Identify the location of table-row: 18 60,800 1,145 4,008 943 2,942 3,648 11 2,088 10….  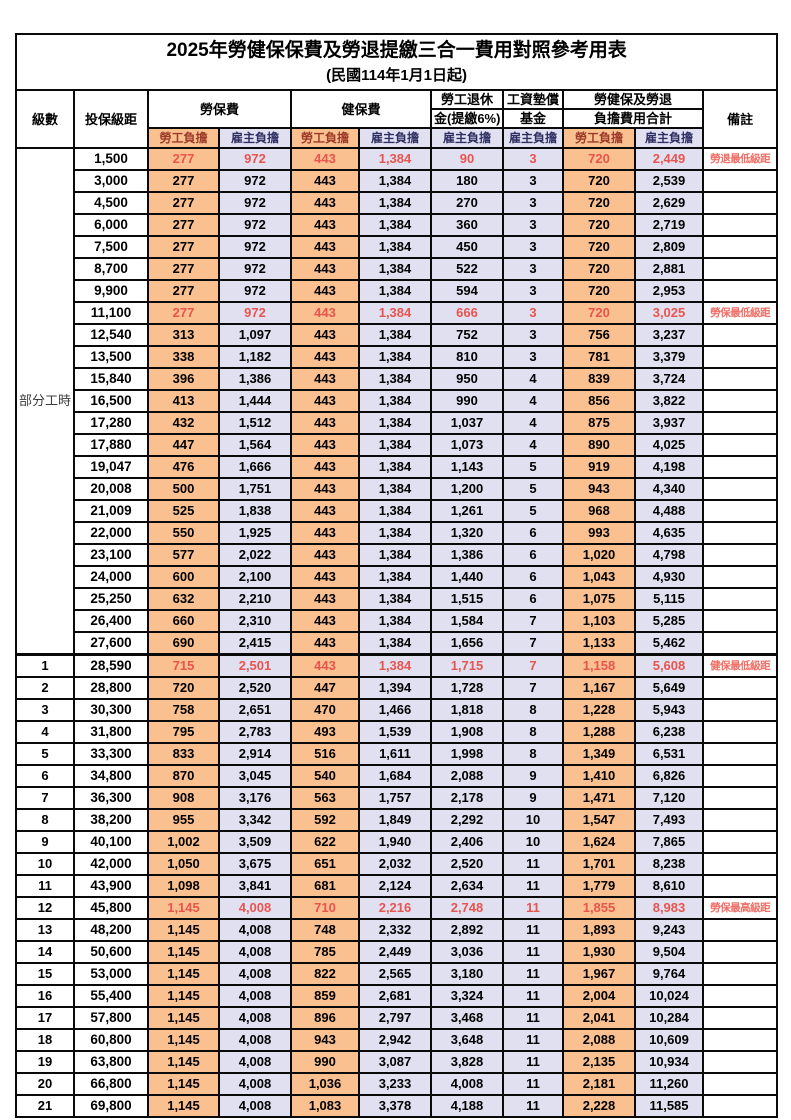
(397, 1040).